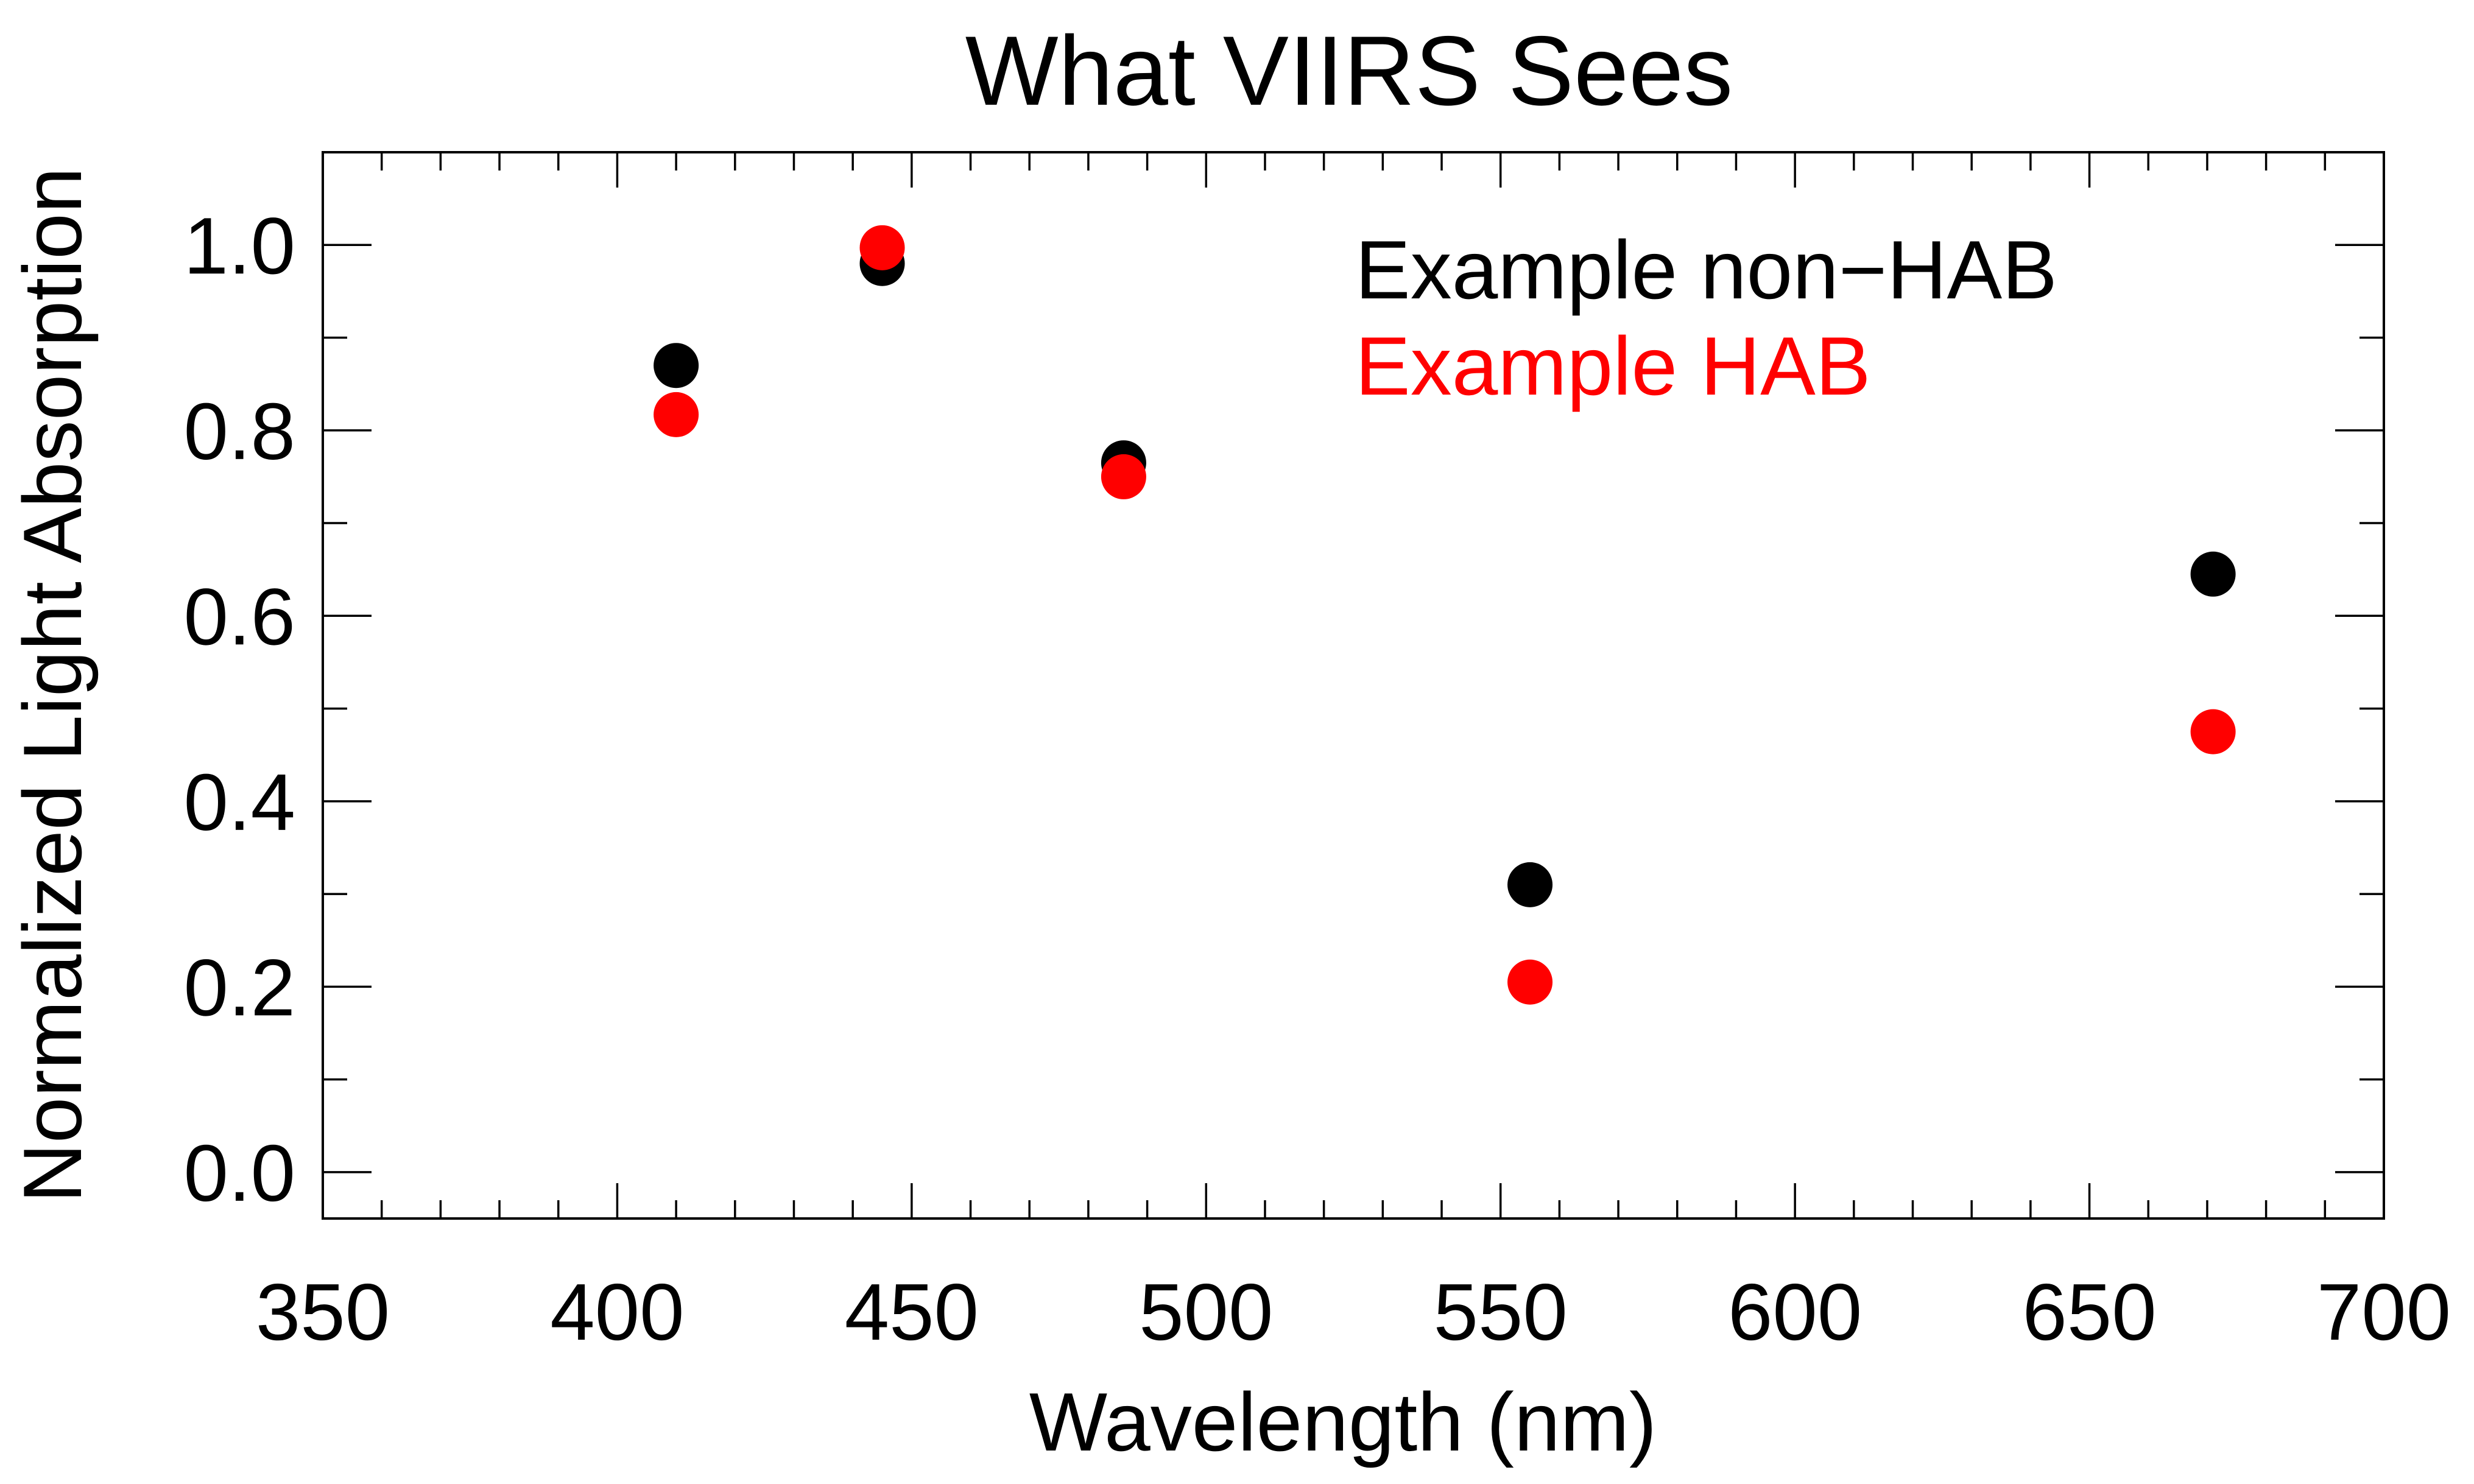 The image size is (2474, 1484). What do you see at coordinates (1206, 1312) in the screenshot?
I see `x-tick-label: 500` at bounding box center [1206, 1312].